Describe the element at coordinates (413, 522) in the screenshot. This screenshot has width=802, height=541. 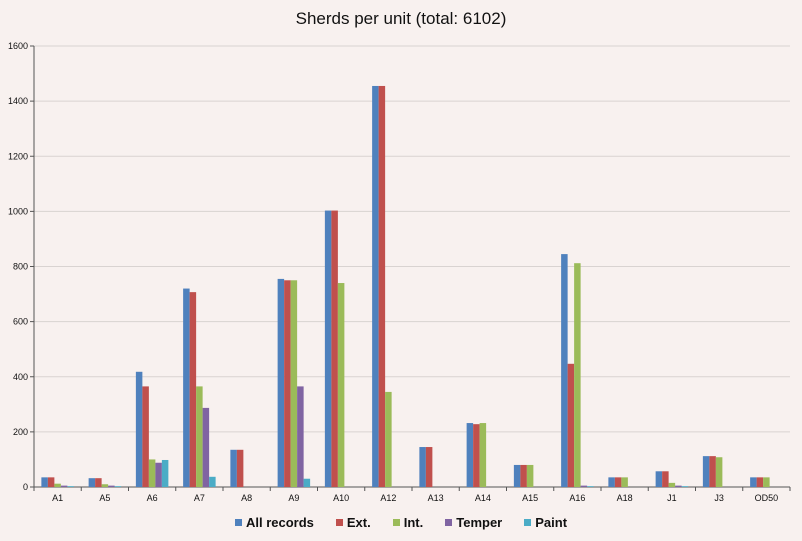
I see `legend-label: Int.` at that location.